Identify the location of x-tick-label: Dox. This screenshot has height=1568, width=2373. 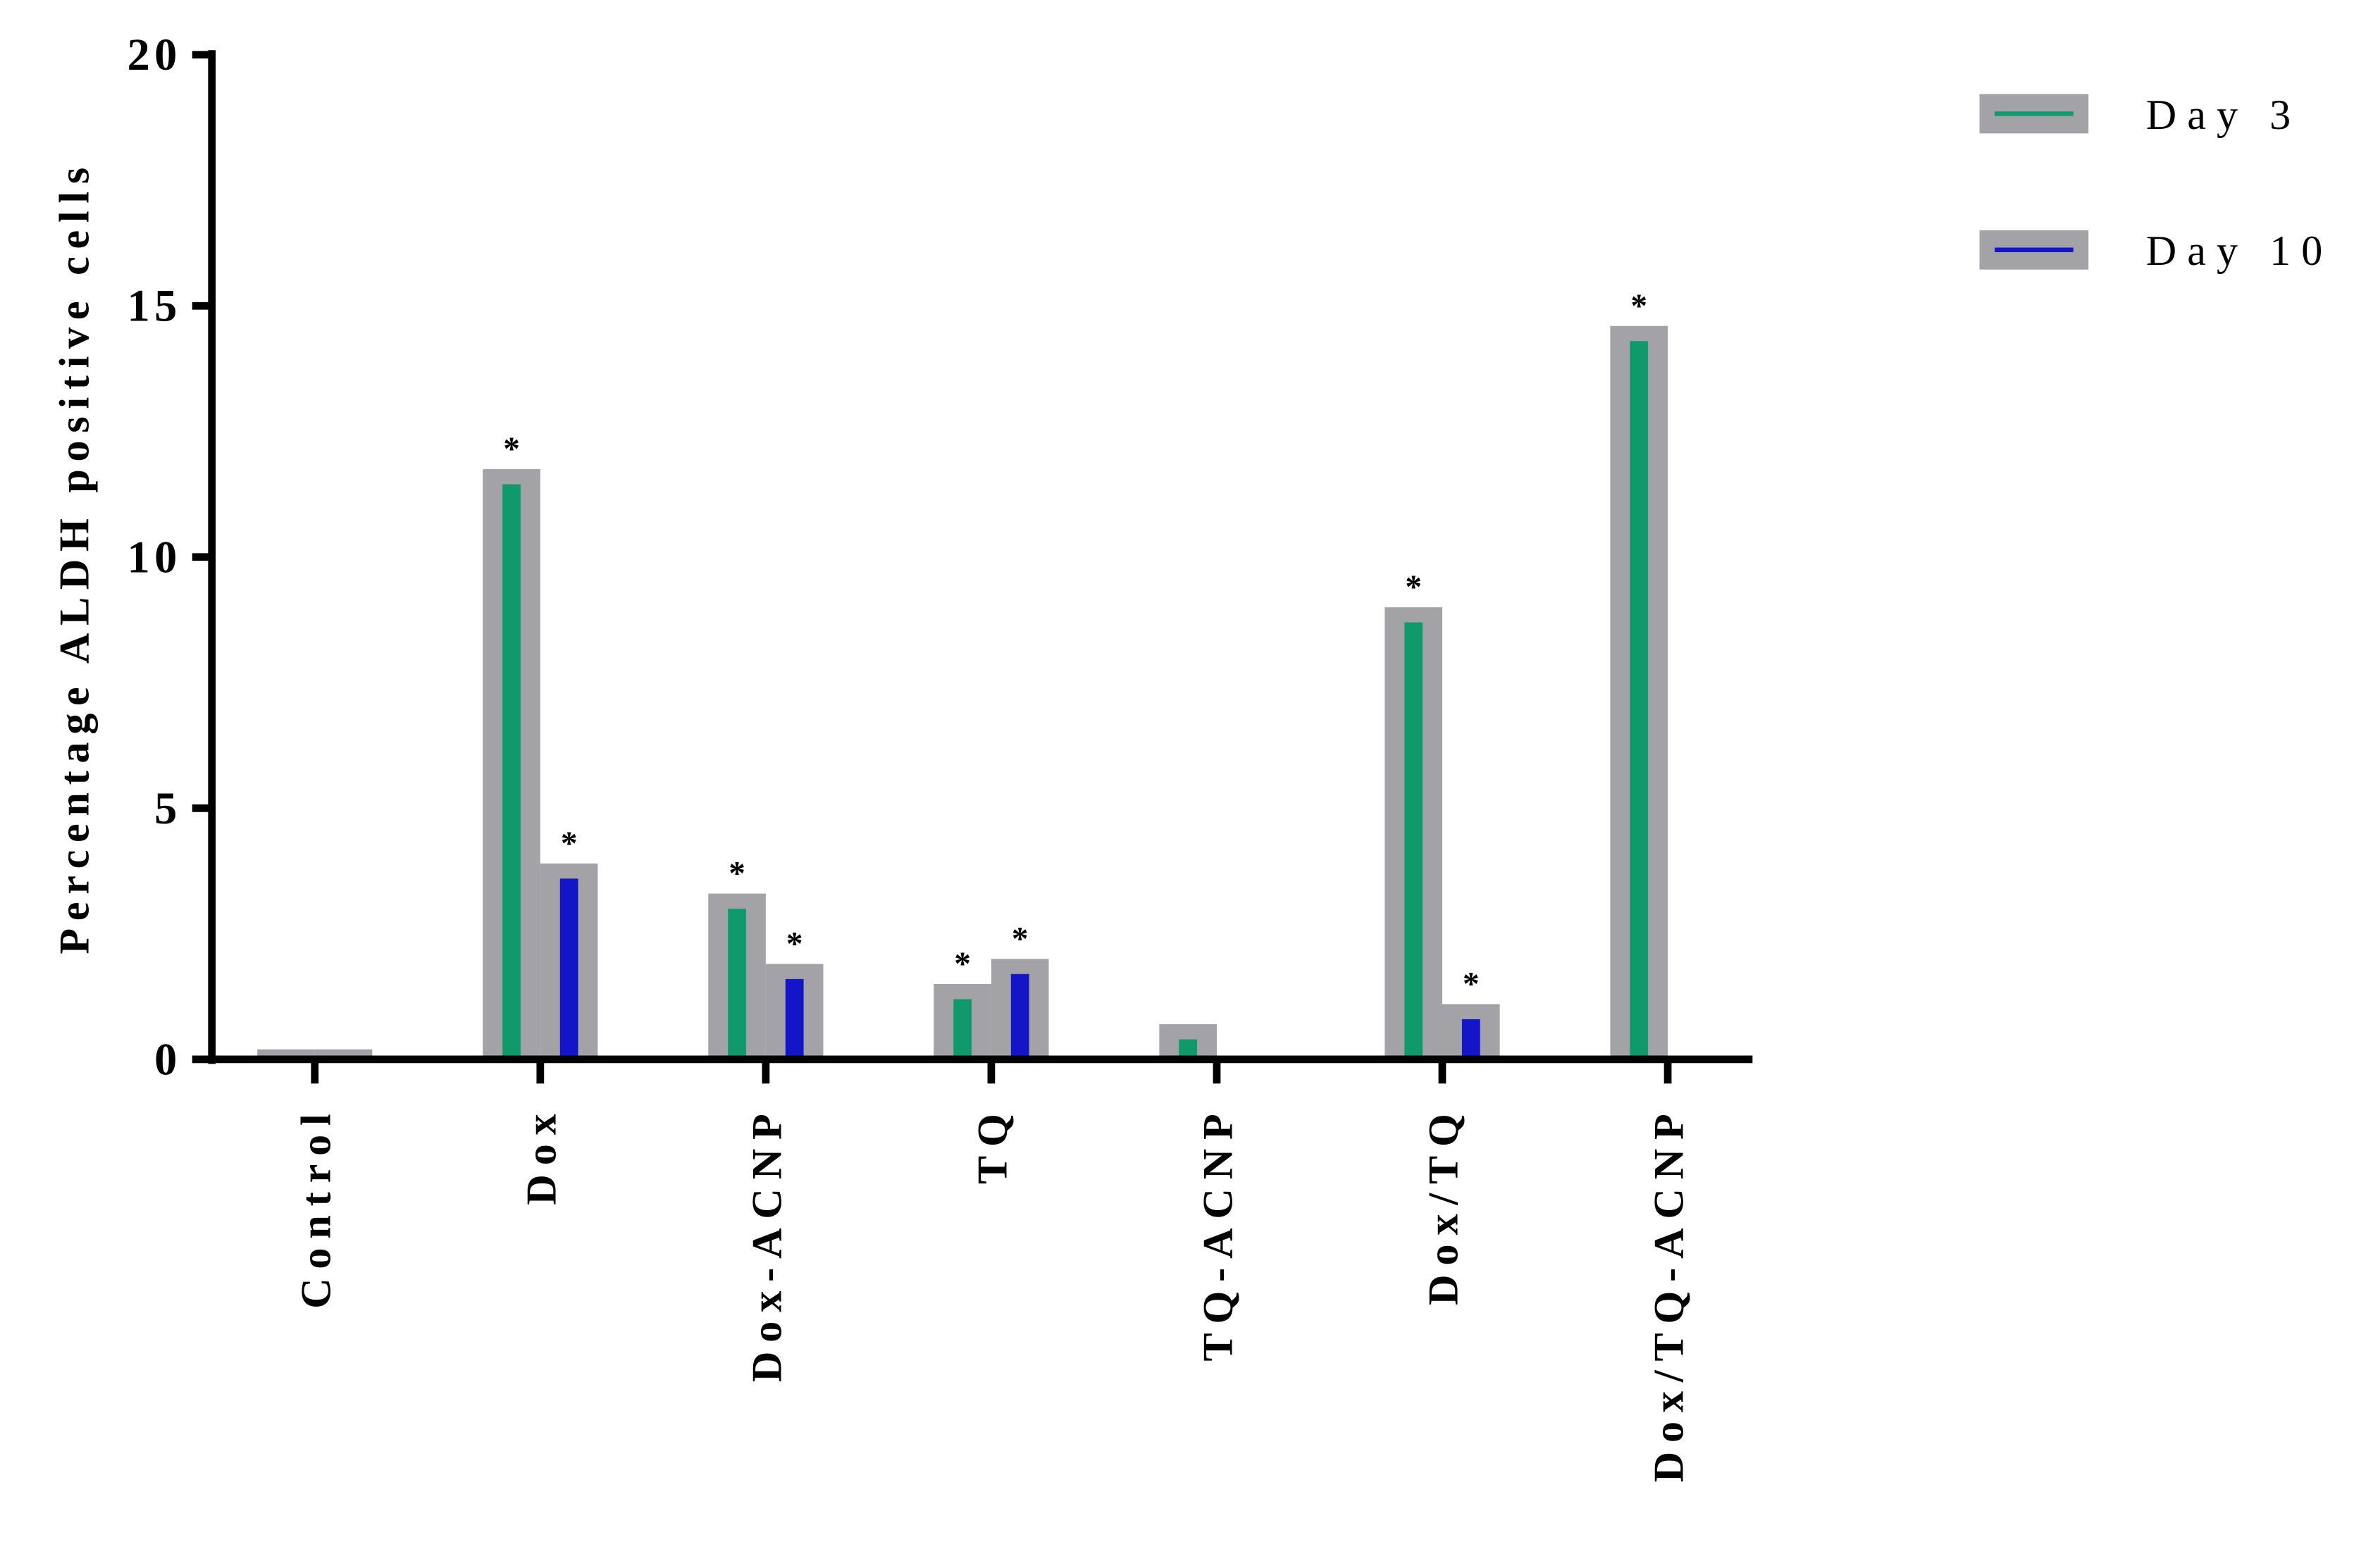
(541, 1155).